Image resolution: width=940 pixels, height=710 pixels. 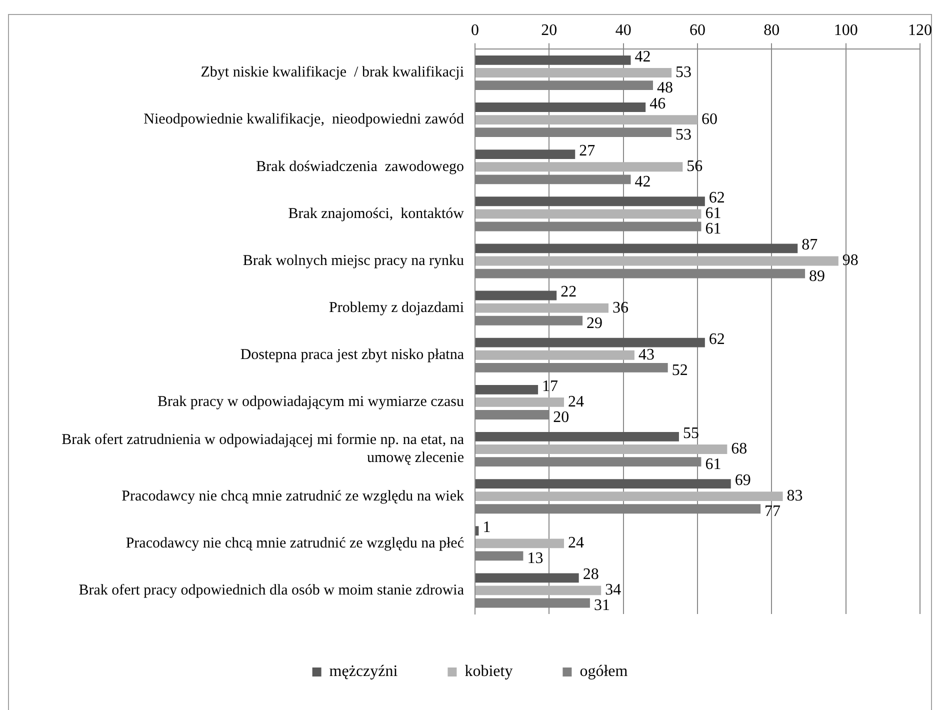 What do you see at coordinates (698, 30) in the screenshot?
I see `x-tick-label: 60` at bounding box center [698, 30].